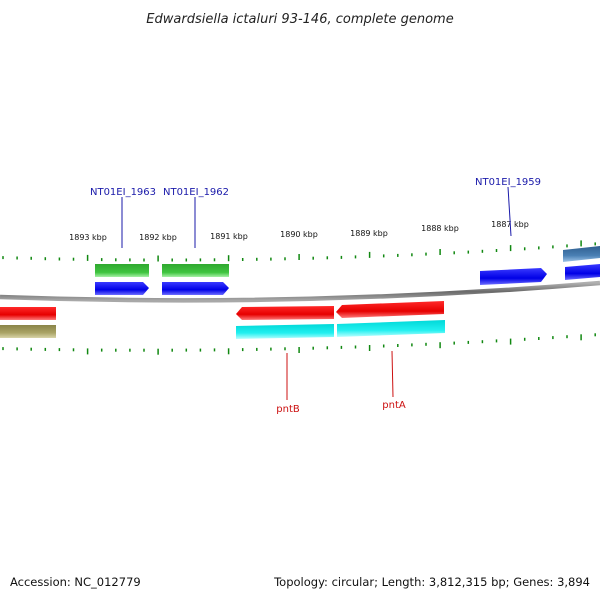 The image size is (600, 600). I want to click on label-NT01EI-1962: NT01EI_1962, so click(196, 192).